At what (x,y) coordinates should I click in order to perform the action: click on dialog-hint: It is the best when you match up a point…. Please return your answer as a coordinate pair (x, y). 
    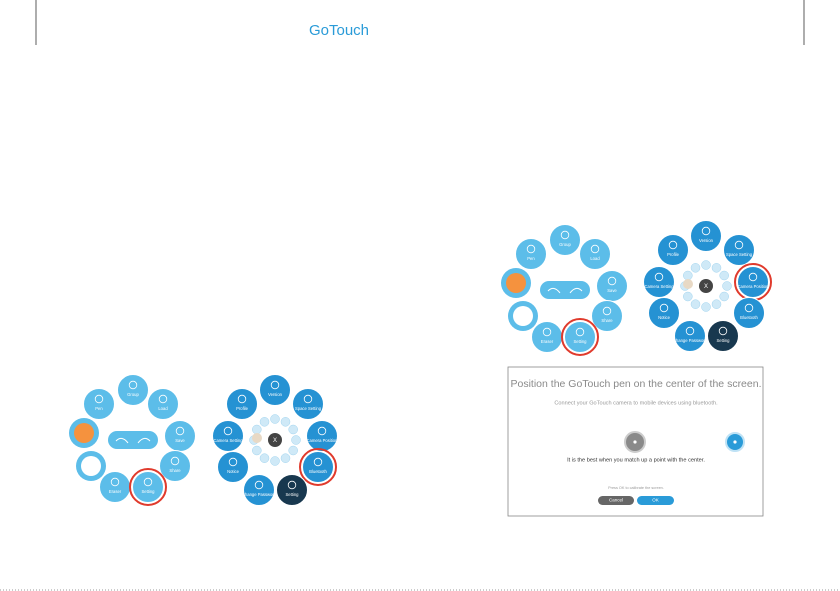
    Looking at the image, I should click on (636, 460).